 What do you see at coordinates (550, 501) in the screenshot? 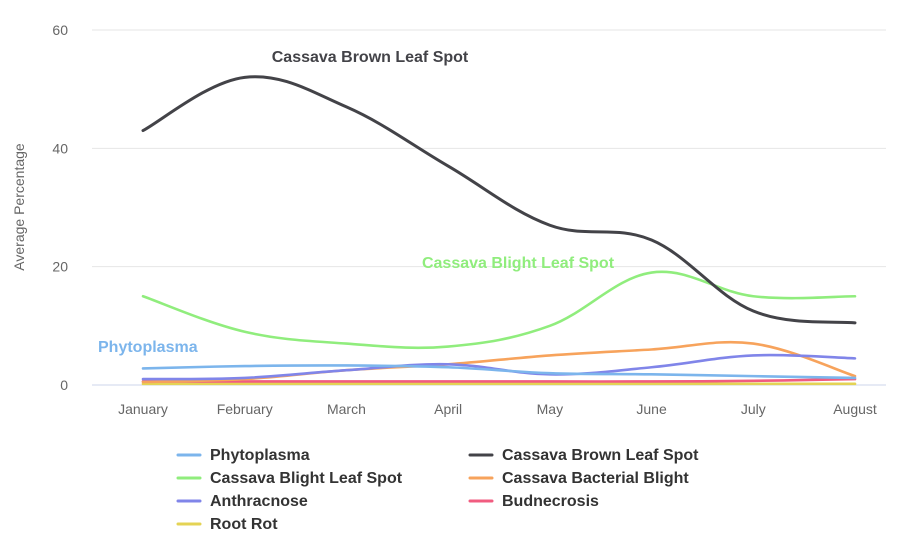
I see `legend-label: Budnecrosis` at bounding box center [550, 501].